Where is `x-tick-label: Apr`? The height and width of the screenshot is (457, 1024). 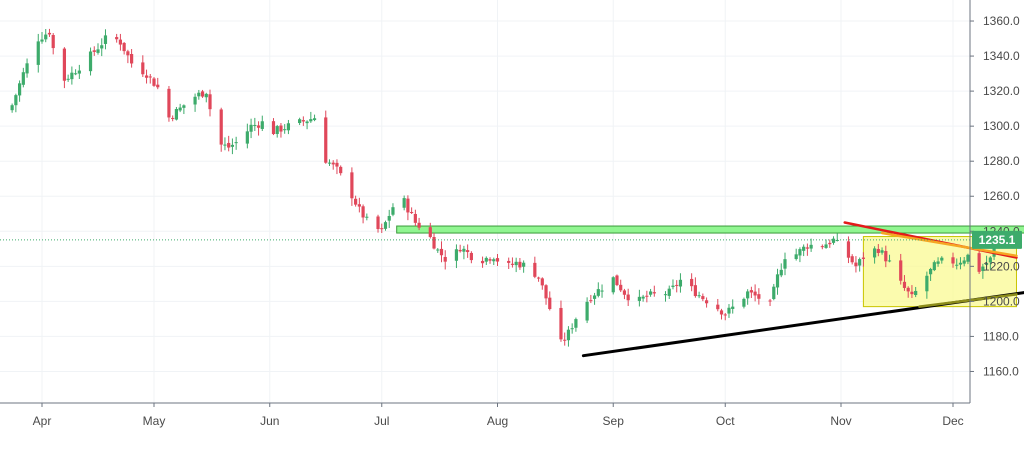 x-tick-label: Apr is located at coordinates (42, 421).